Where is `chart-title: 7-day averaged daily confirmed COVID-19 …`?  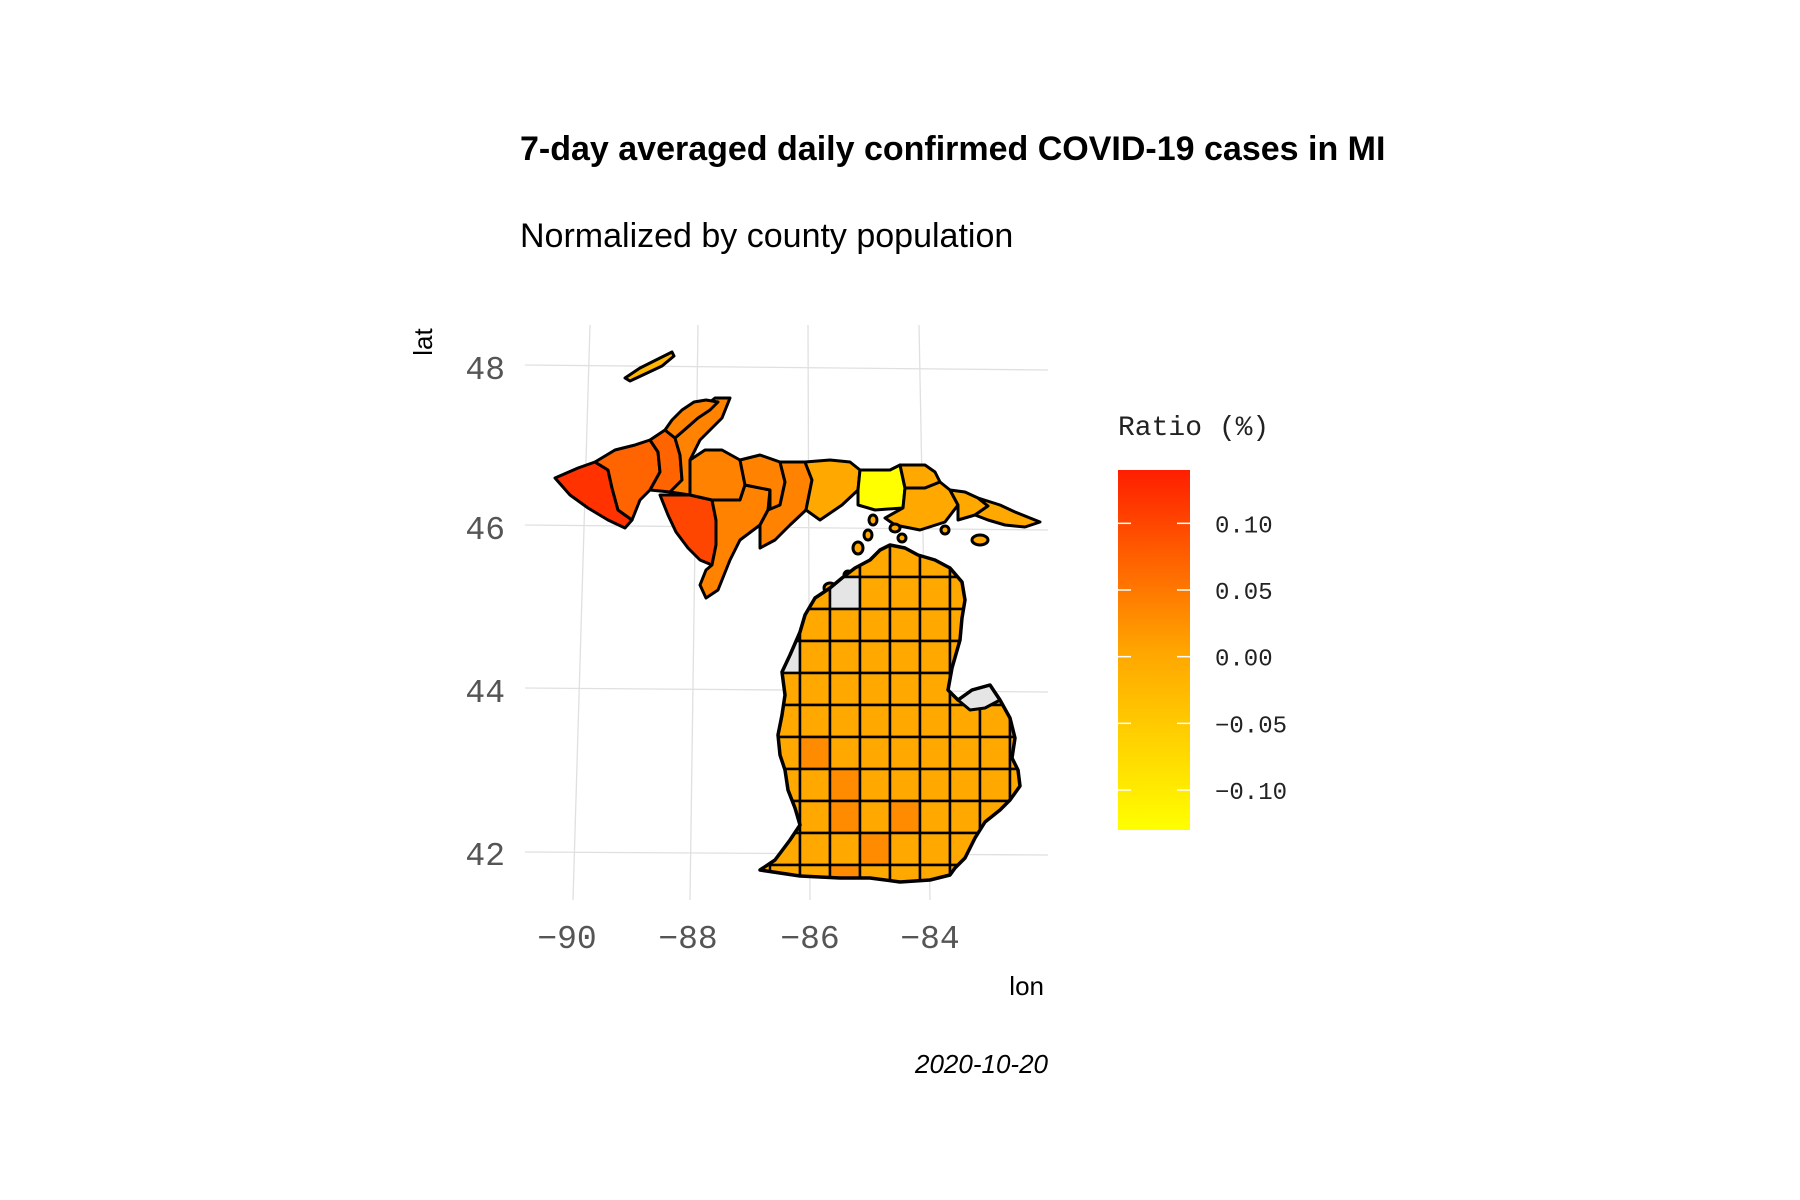
chart-title: 7-day averaged daily confirmed COVID-19 … is located at coordinates (952, 149).